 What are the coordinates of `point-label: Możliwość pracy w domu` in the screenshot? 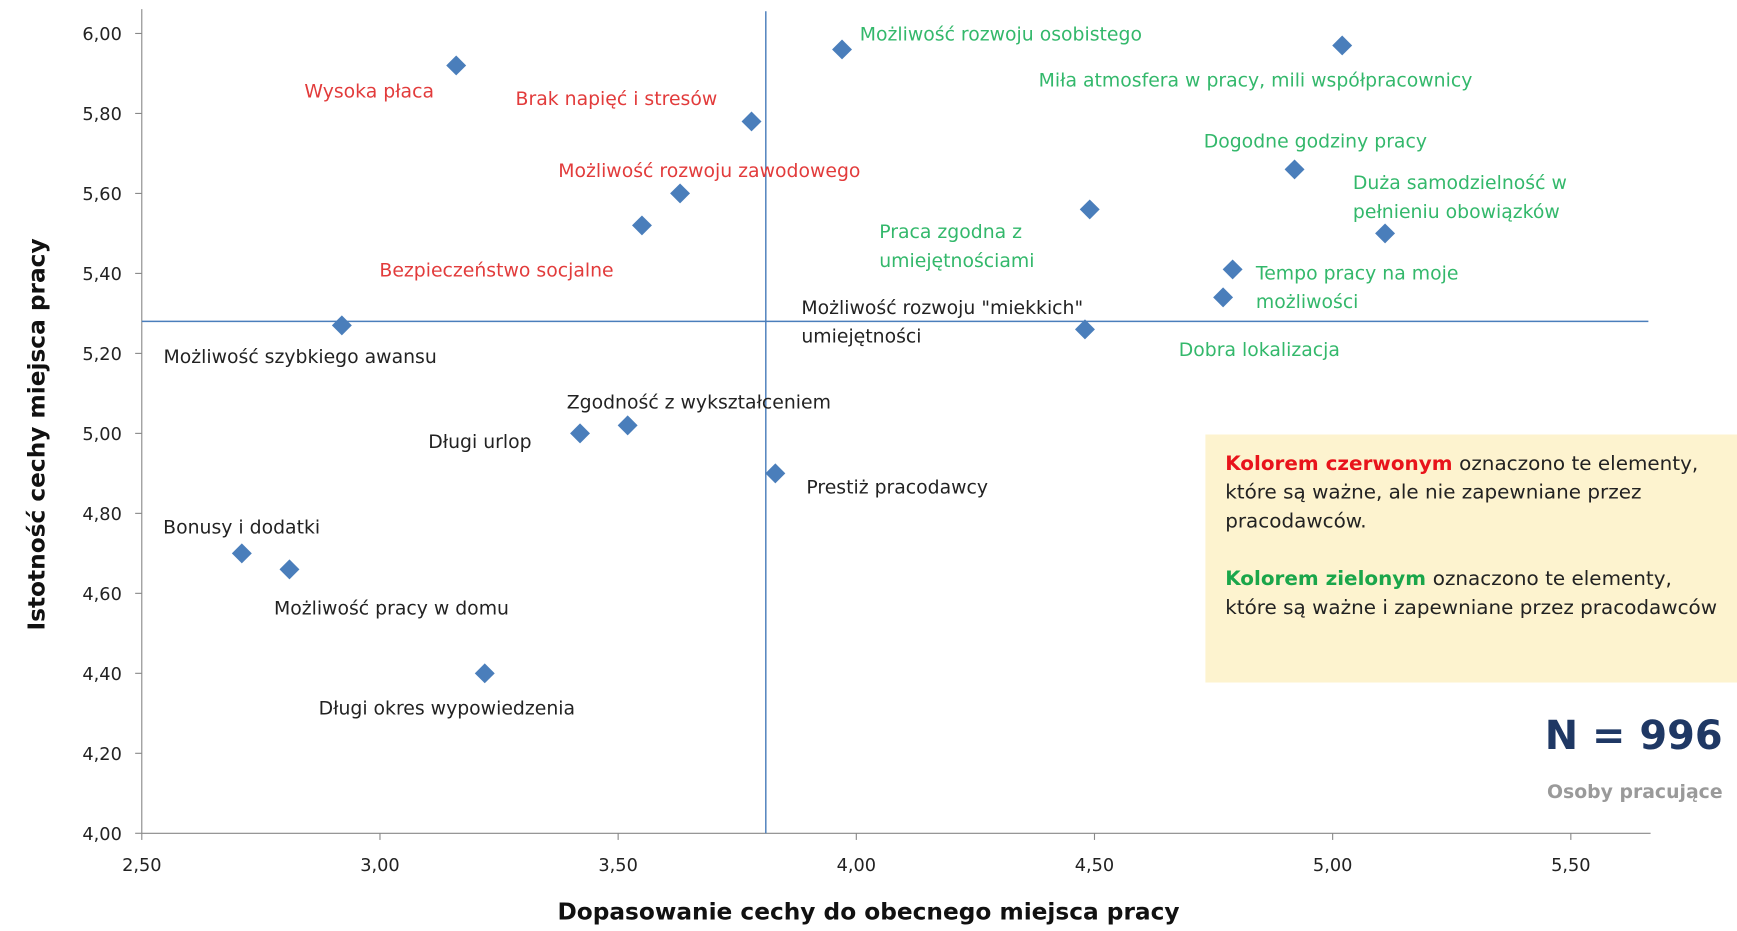 It's located at (391, 609).